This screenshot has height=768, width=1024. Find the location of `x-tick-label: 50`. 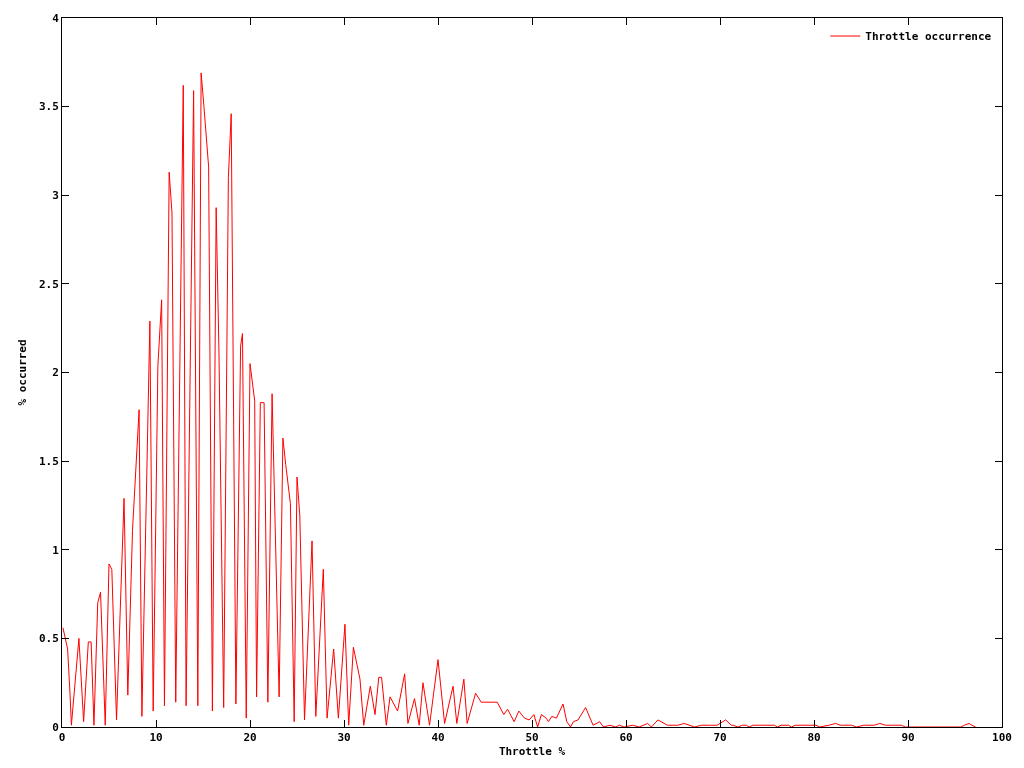

x-tick-label: 50 is located at coordinates (532, 738).